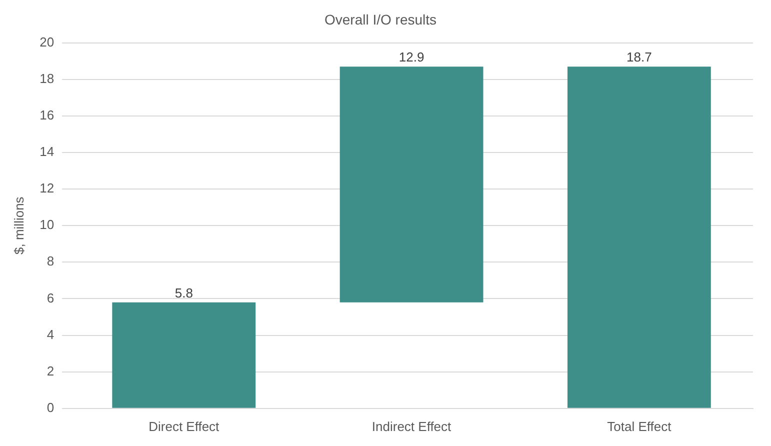 Image resolution: width=771 pixels, height=446 pixels. What do you see at coordinates (411, 57) in the screenshot?
I see `data-label: 12.9` at bounding box center [411, 57].